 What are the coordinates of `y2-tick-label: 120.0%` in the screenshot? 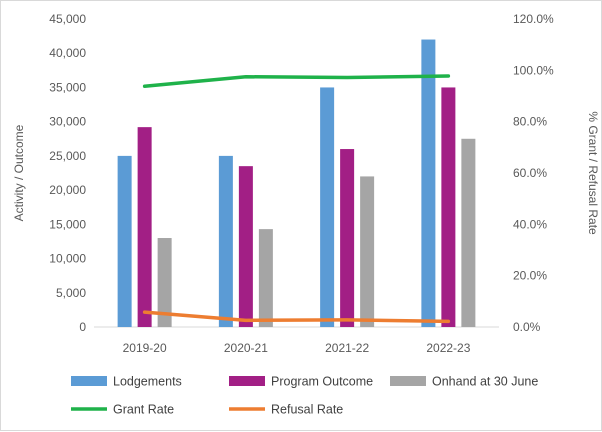 It's located at (533, 19).